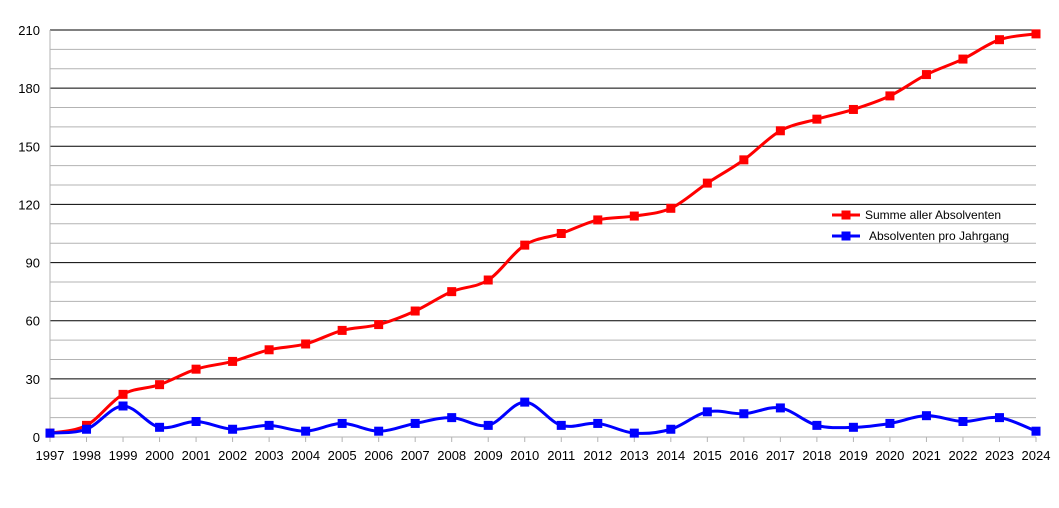 The height and width of the screenshot is (508, 1059). Describe the element at coordinates (232, 455) in the screenshot. I see `x-tick-label: 2002` at that location.